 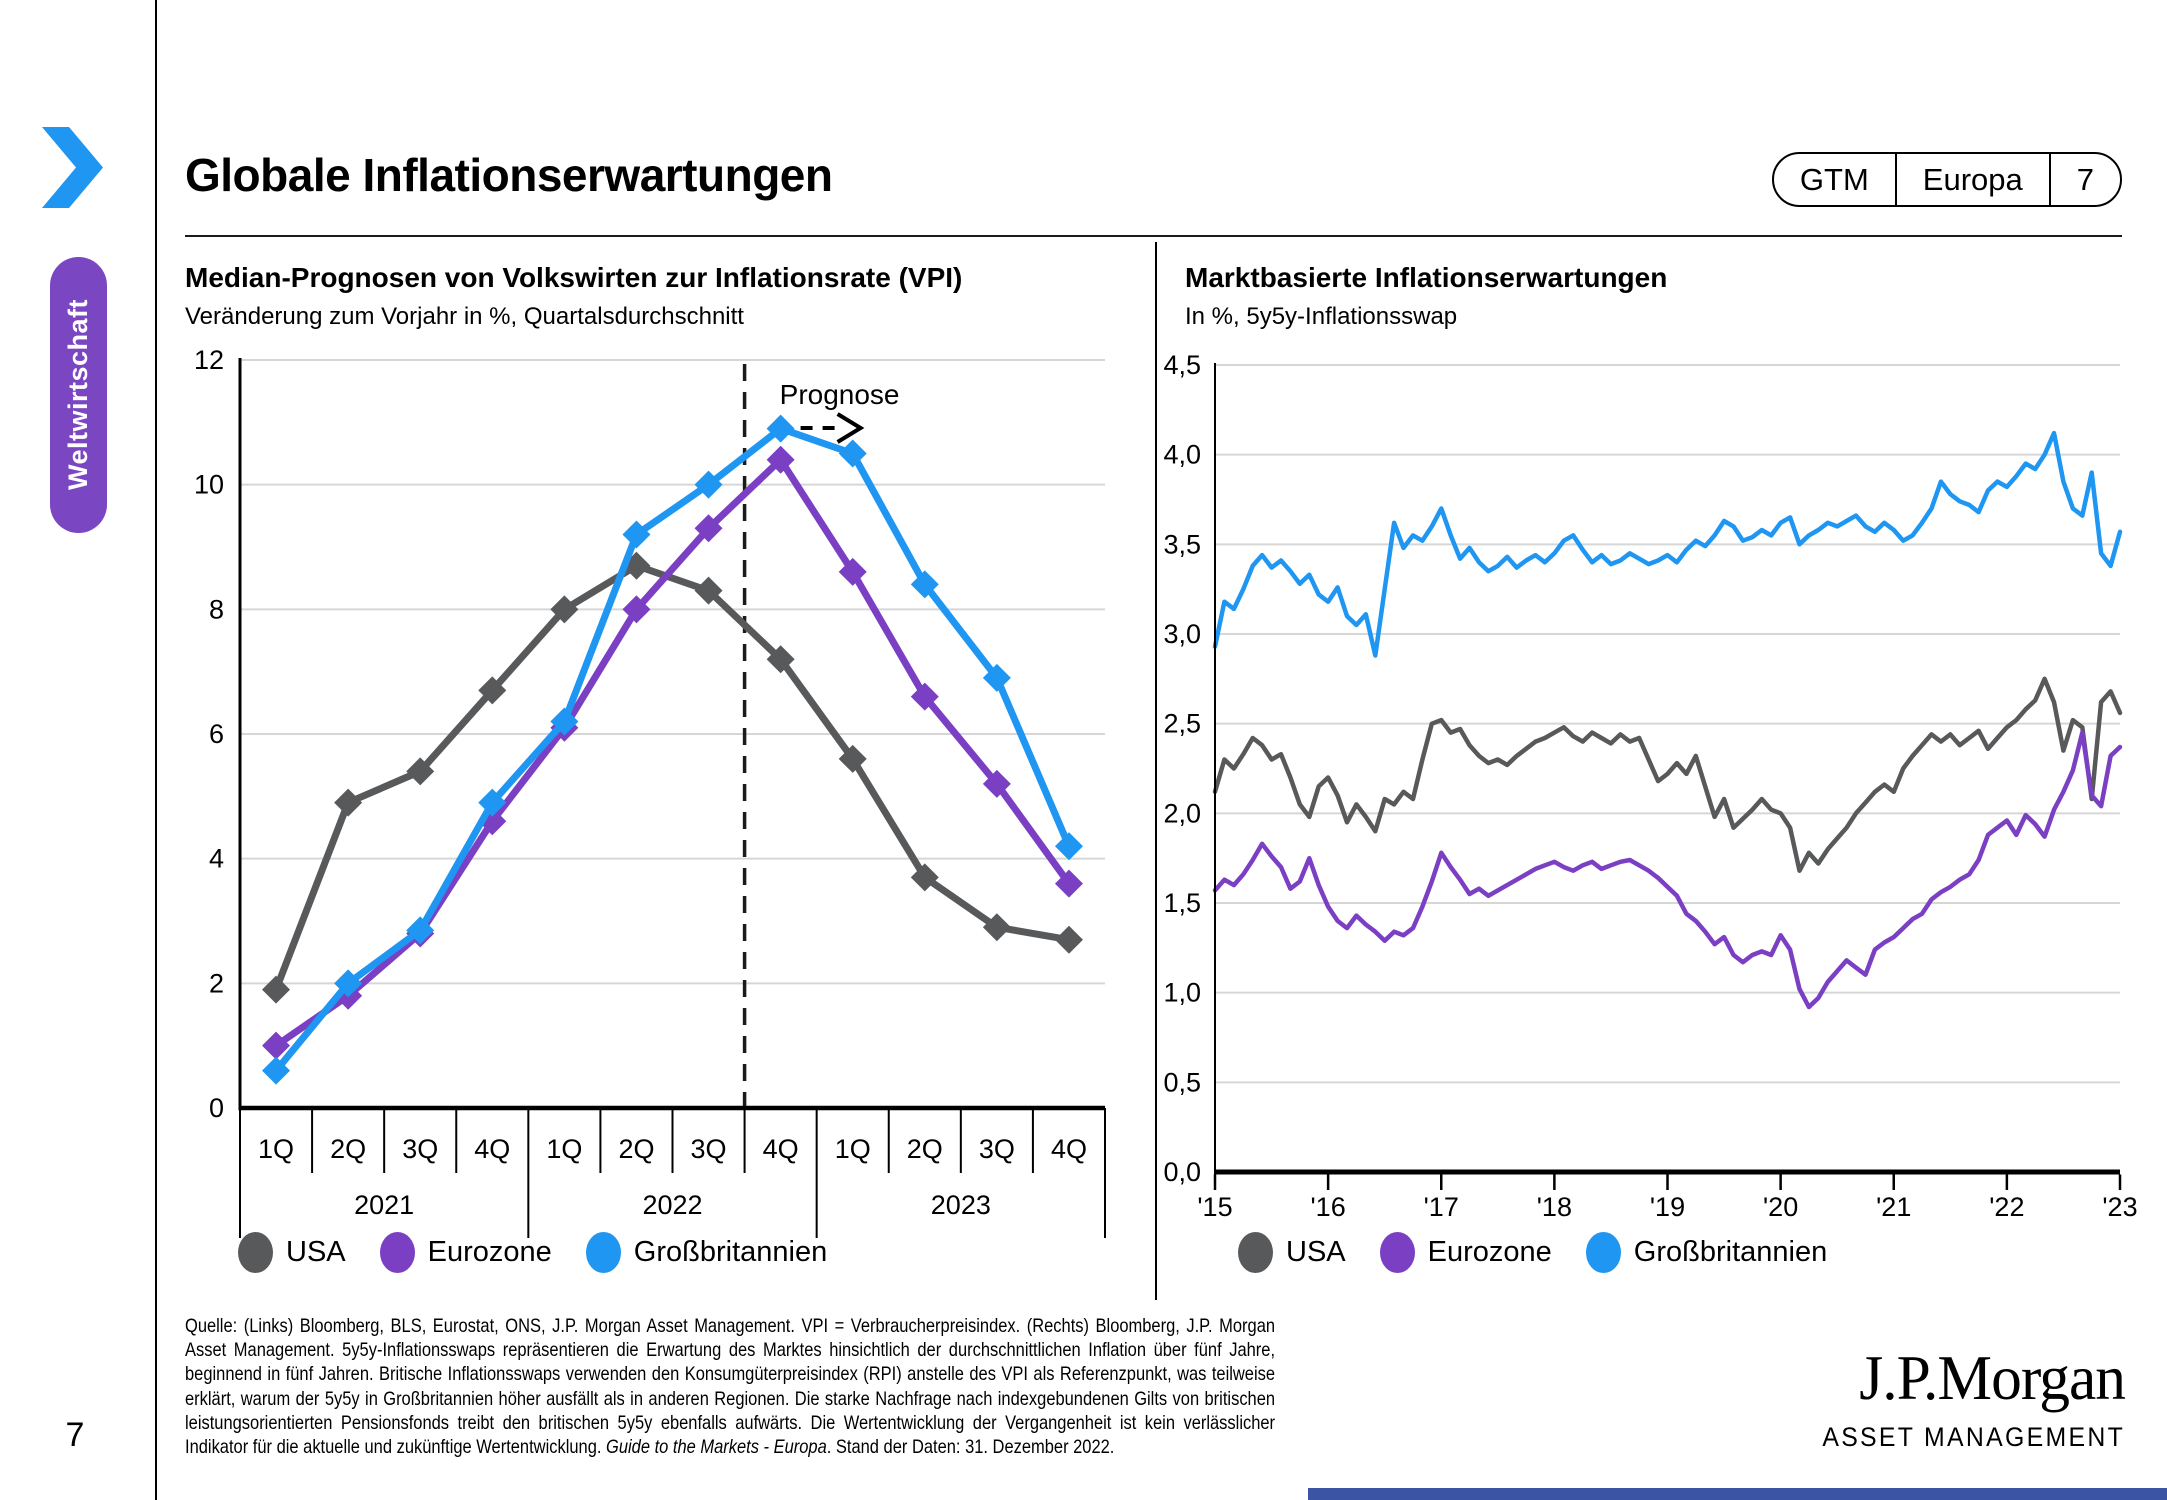 What do you see at coordinates (1214, 1207) in the screenshot?
I see `x-axis-tick-label: '15` at bounding box center [1214, 1207].